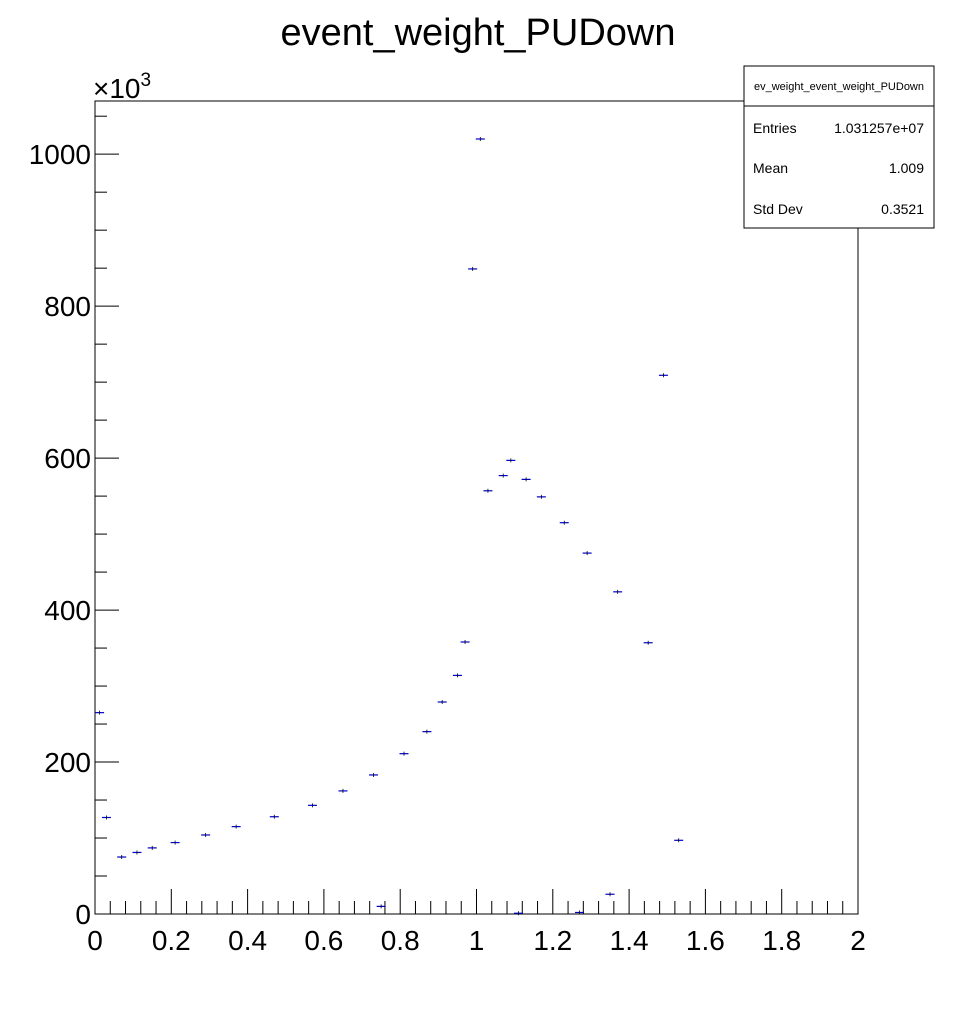 Image resolution: width=954 pixels, height=1017 pixels. I want to click on x-tick-label: 1.6, so click(705, 940).